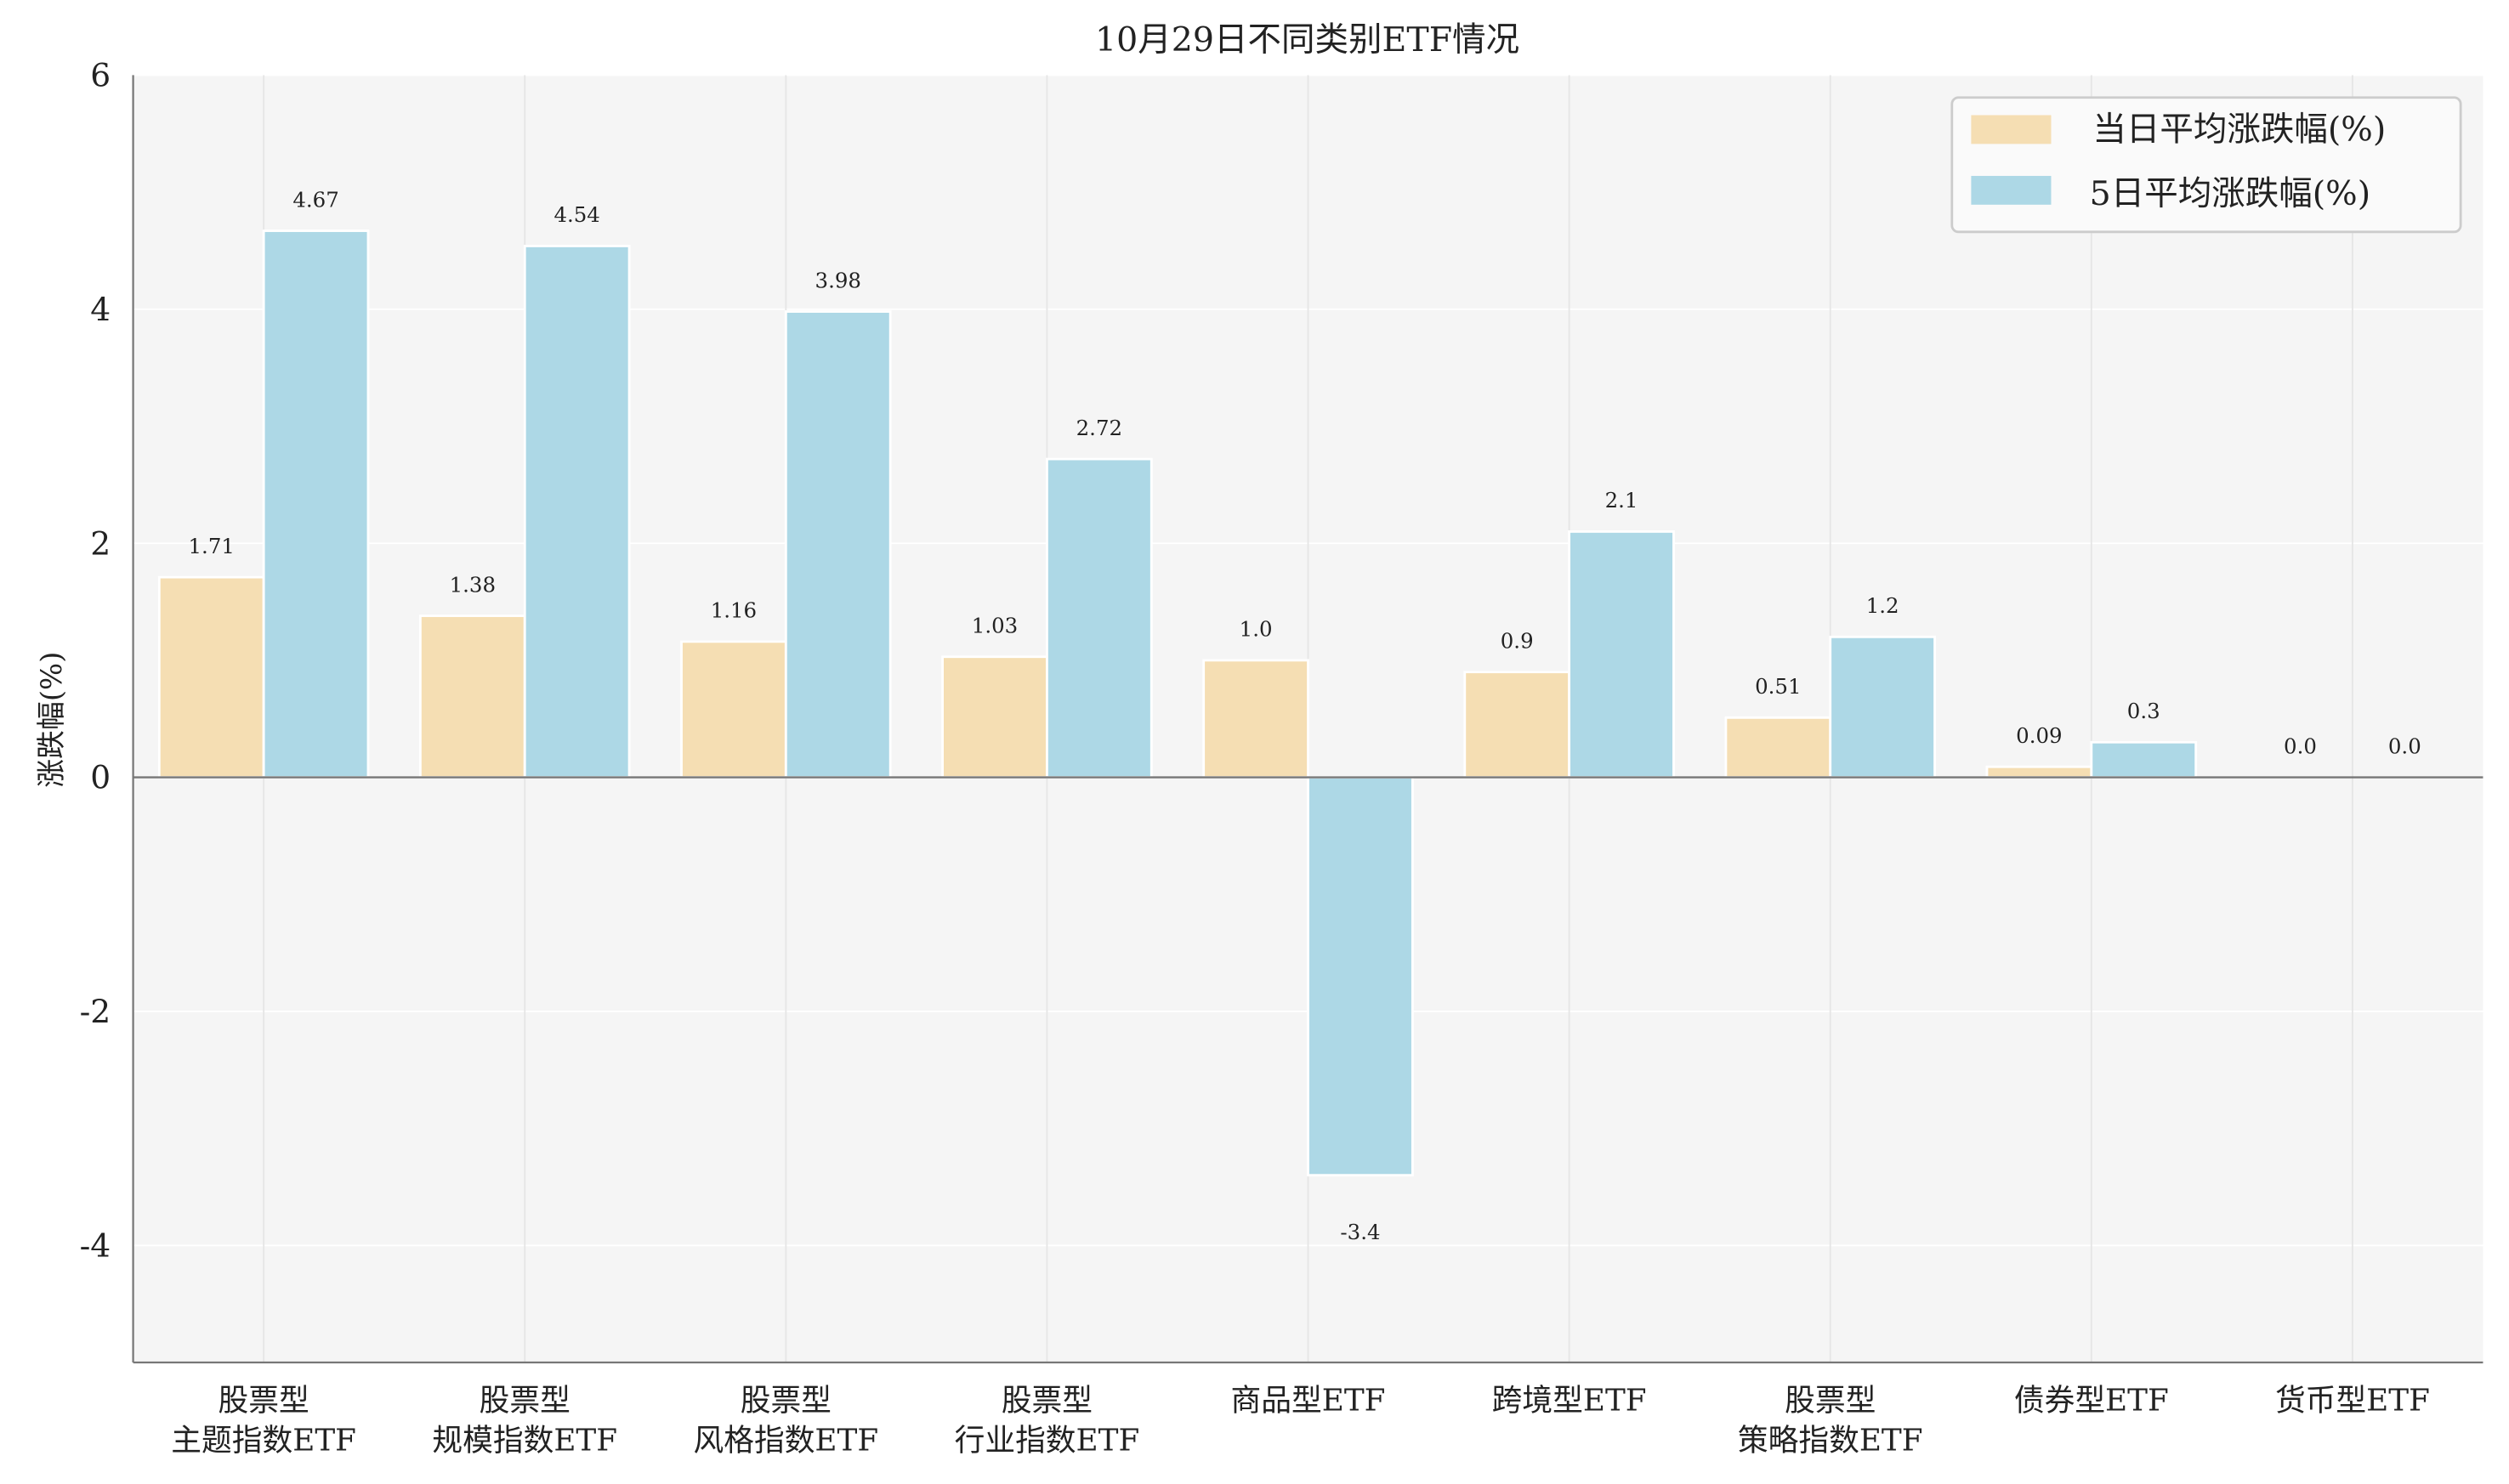 Image resolution: width=2509 pixels, height=1484 pixels. I want to click on y-tick-label: -4, so click(95, 1245).